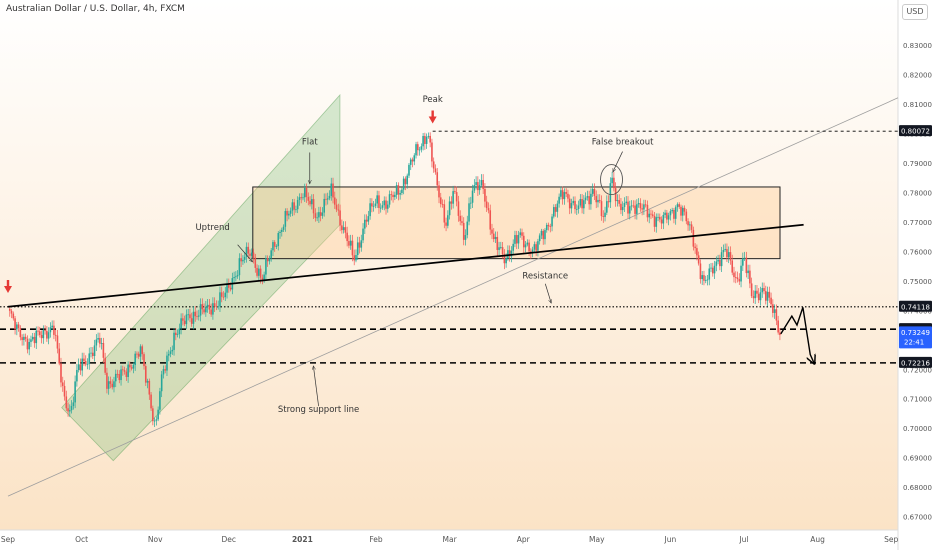 The height and width of the screenshot is (550, 932). Describe the element at coordinates (81, 539) in the screenshot. I see `x-tick-label: Oct` at that location.